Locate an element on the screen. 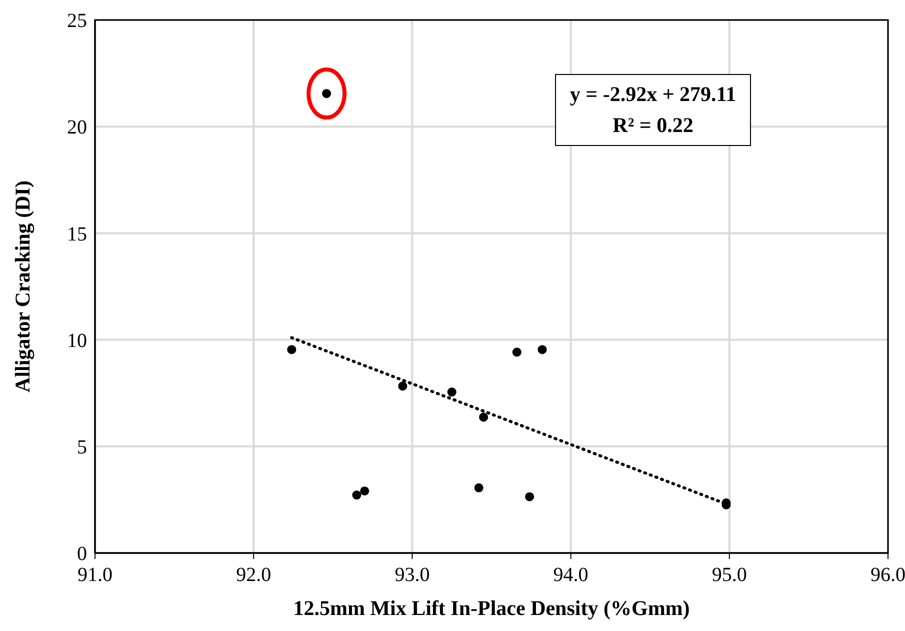  x-axis-title: 12.5mm Mix Lift In-Place Density (%Gmm) is located at coordinates (491, 608).